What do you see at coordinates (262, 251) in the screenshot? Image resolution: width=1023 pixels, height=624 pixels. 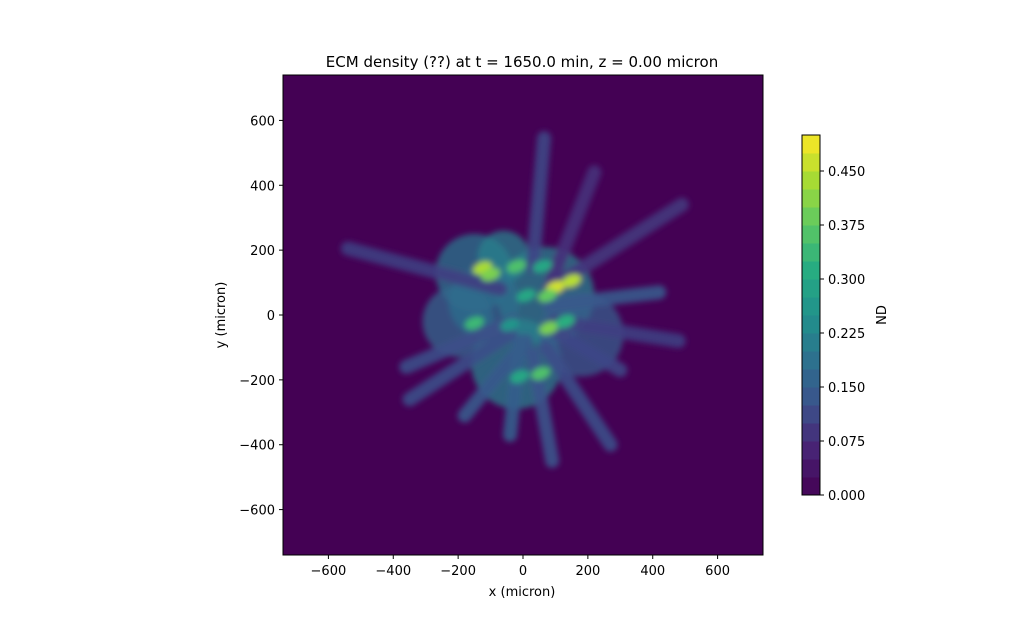 I see `y-tick-label: 200` at bounding box center [262, 251].